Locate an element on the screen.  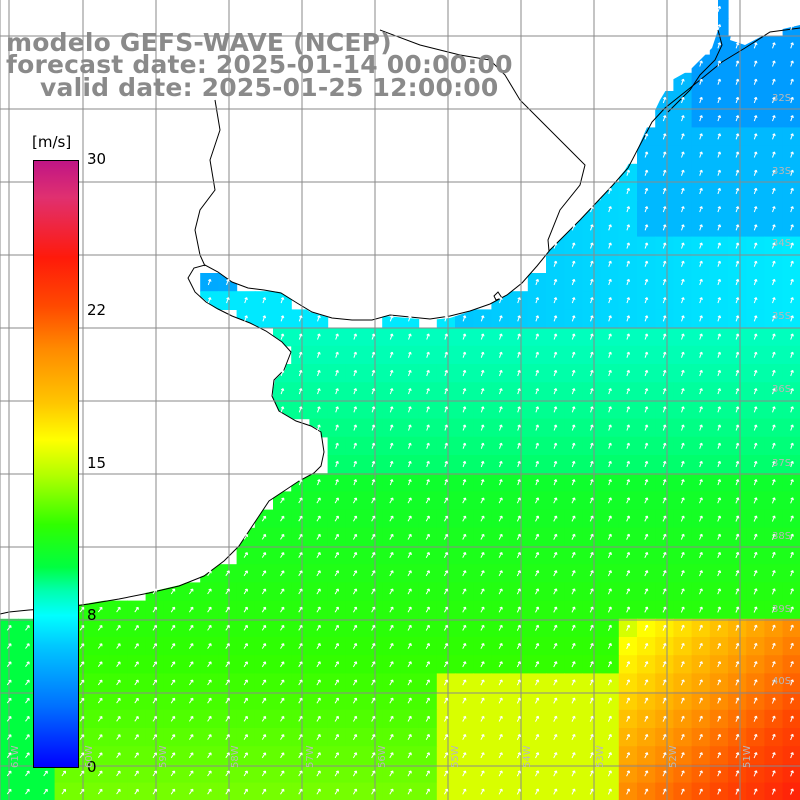
lon-label: 52W is located at coordinates (673, 756).